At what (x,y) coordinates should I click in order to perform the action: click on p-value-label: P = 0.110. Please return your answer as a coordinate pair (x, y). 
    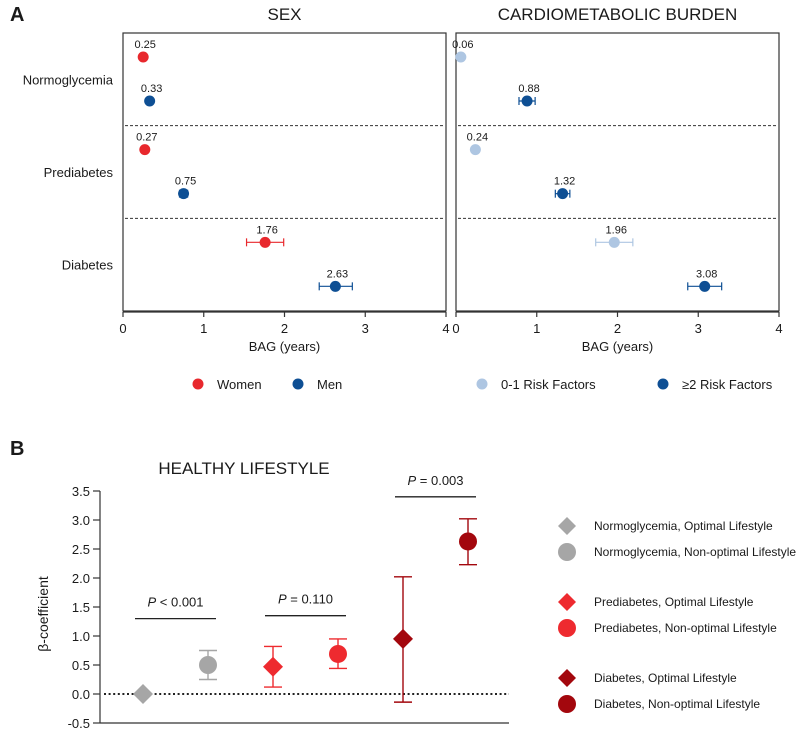
    Looking at the image, I should click on (305, 599).